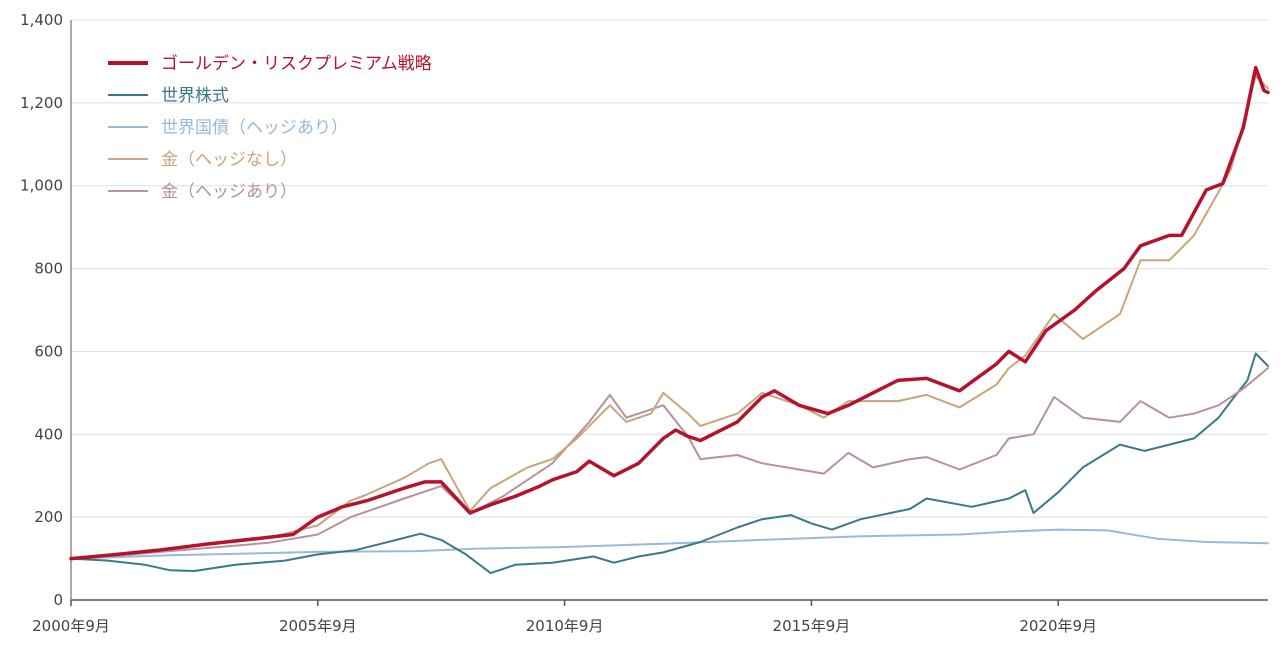 This screenshot has height=646, width=1280. I want to click on y-tick-label: 200, so click(48, 517).